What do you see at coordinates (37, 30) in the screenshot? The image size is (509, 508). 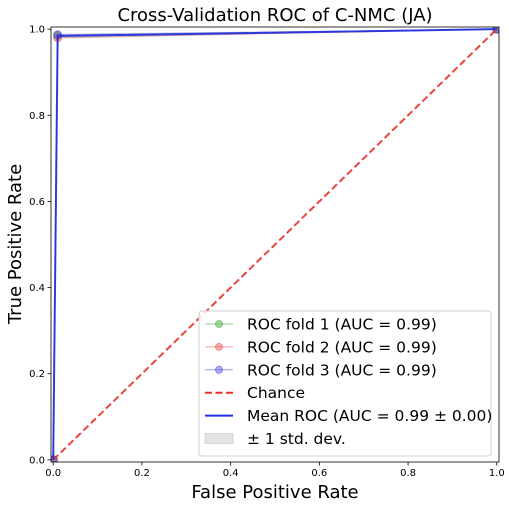 I see `y-tick-label: 1.0` at bounding box center [37, 30].